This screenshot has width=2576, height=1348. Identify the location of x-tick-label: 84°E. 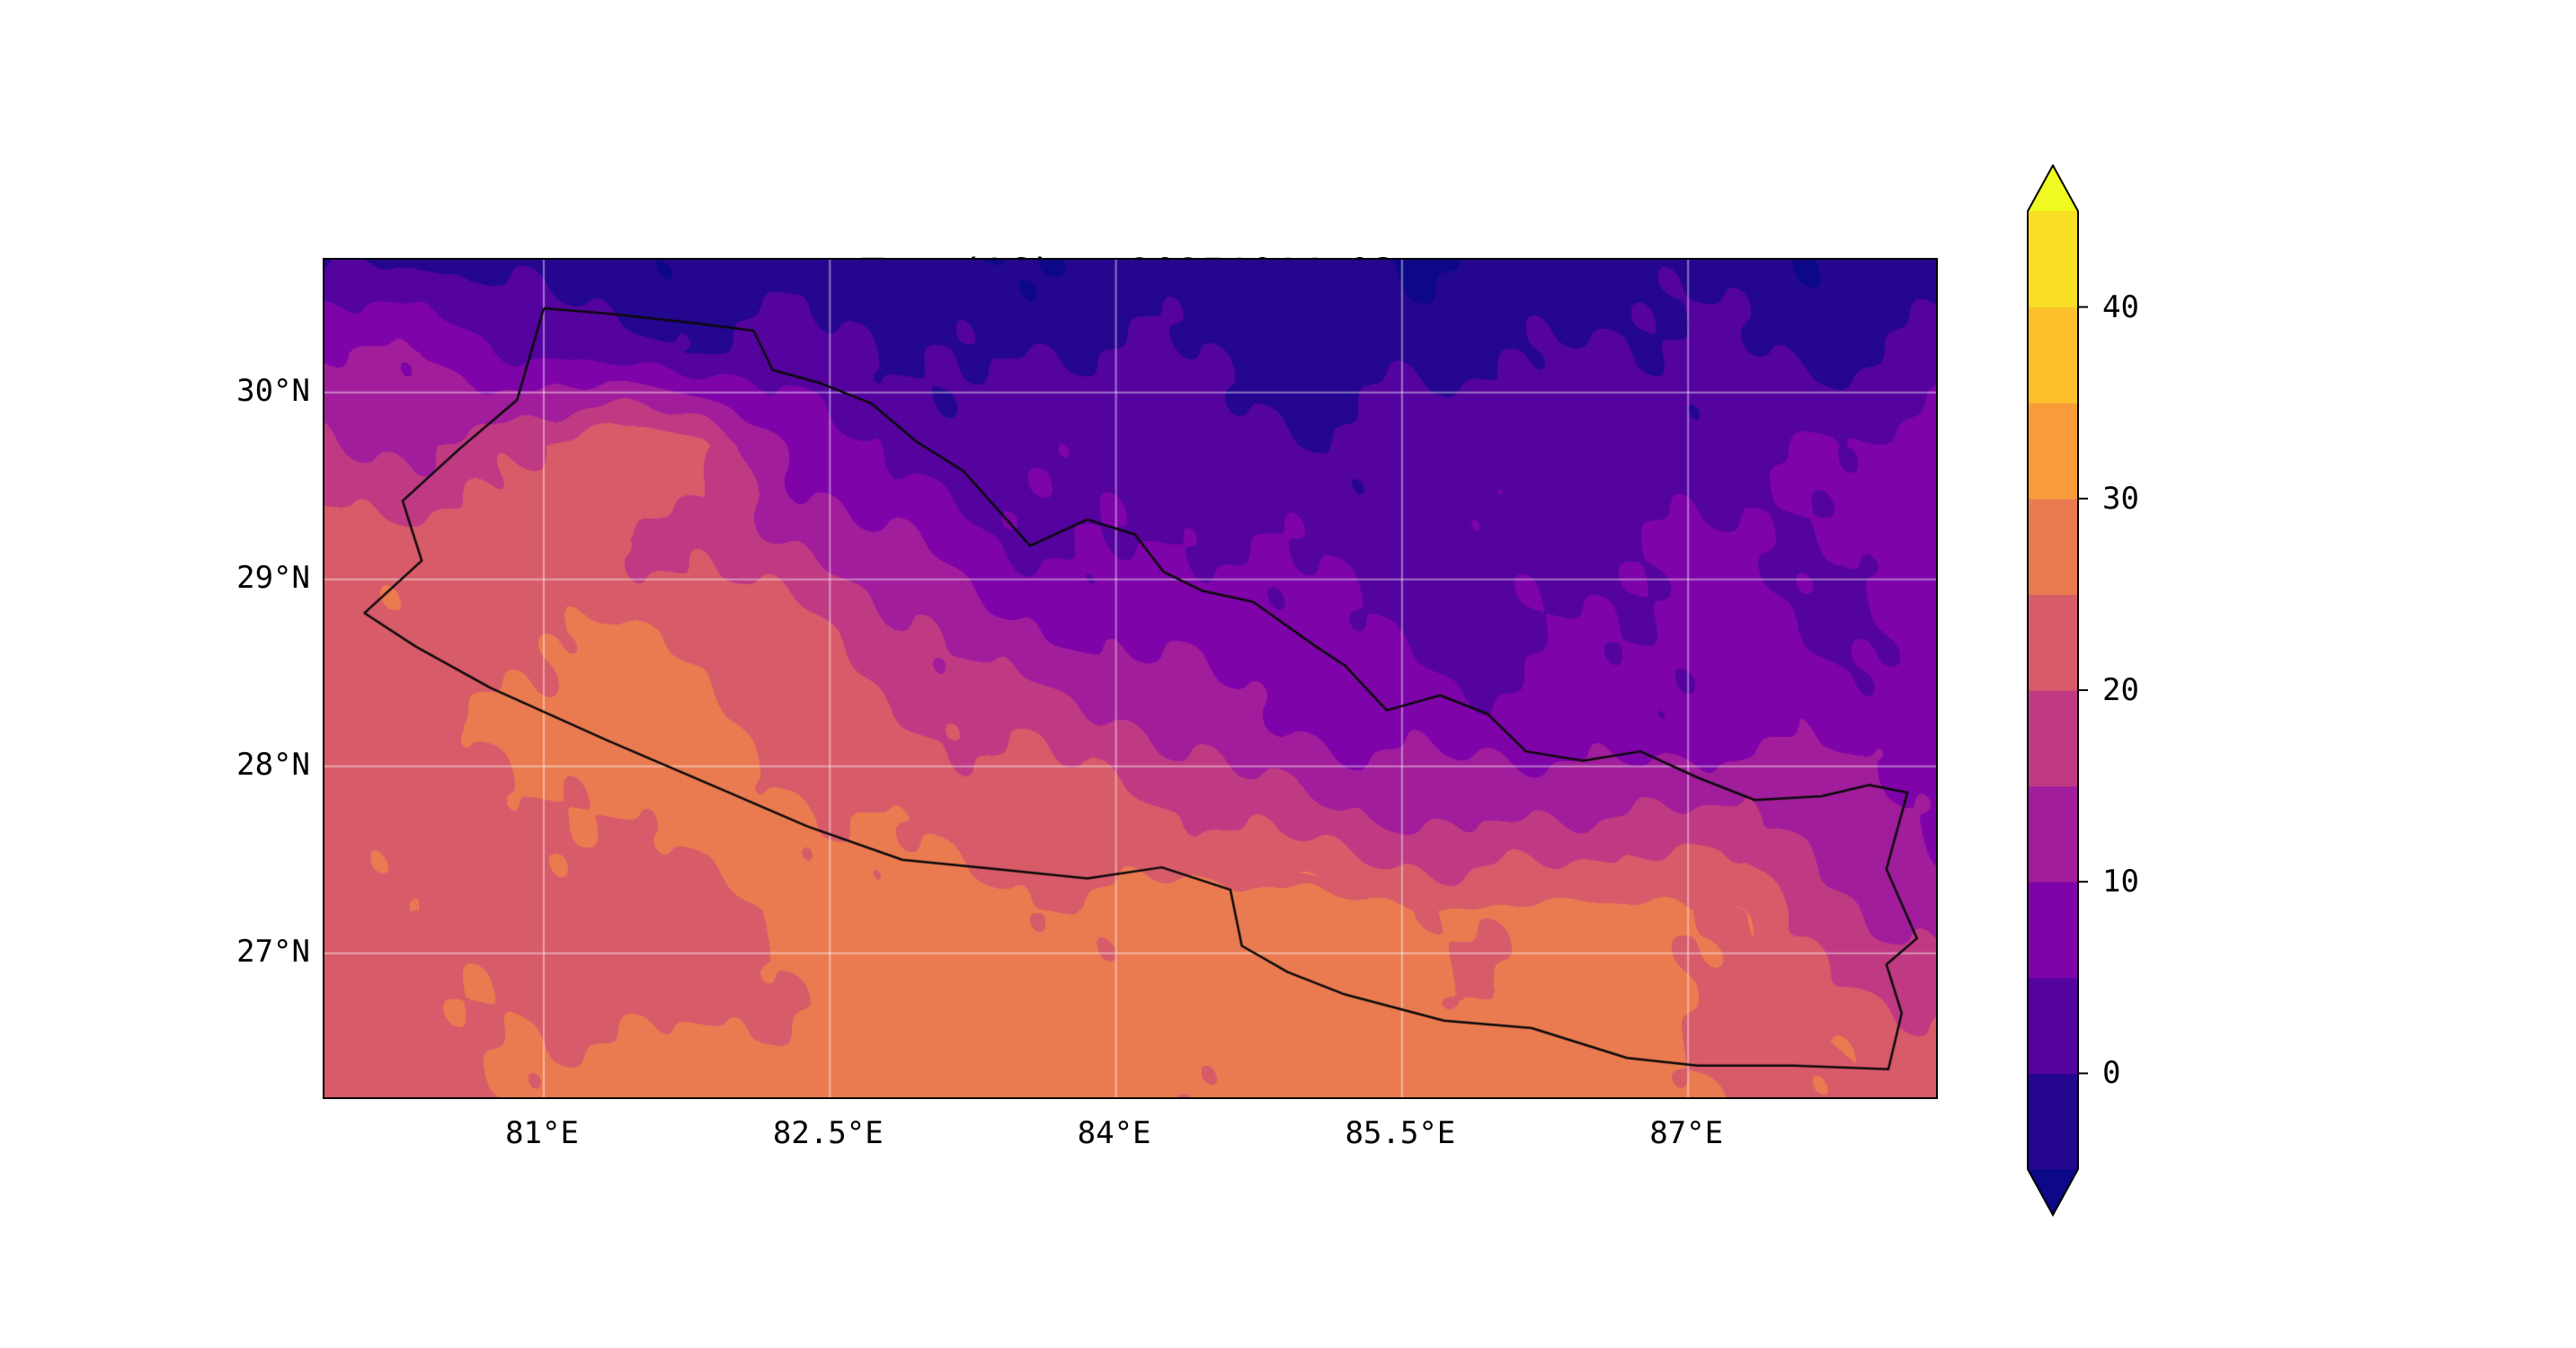
(1114, 1133).